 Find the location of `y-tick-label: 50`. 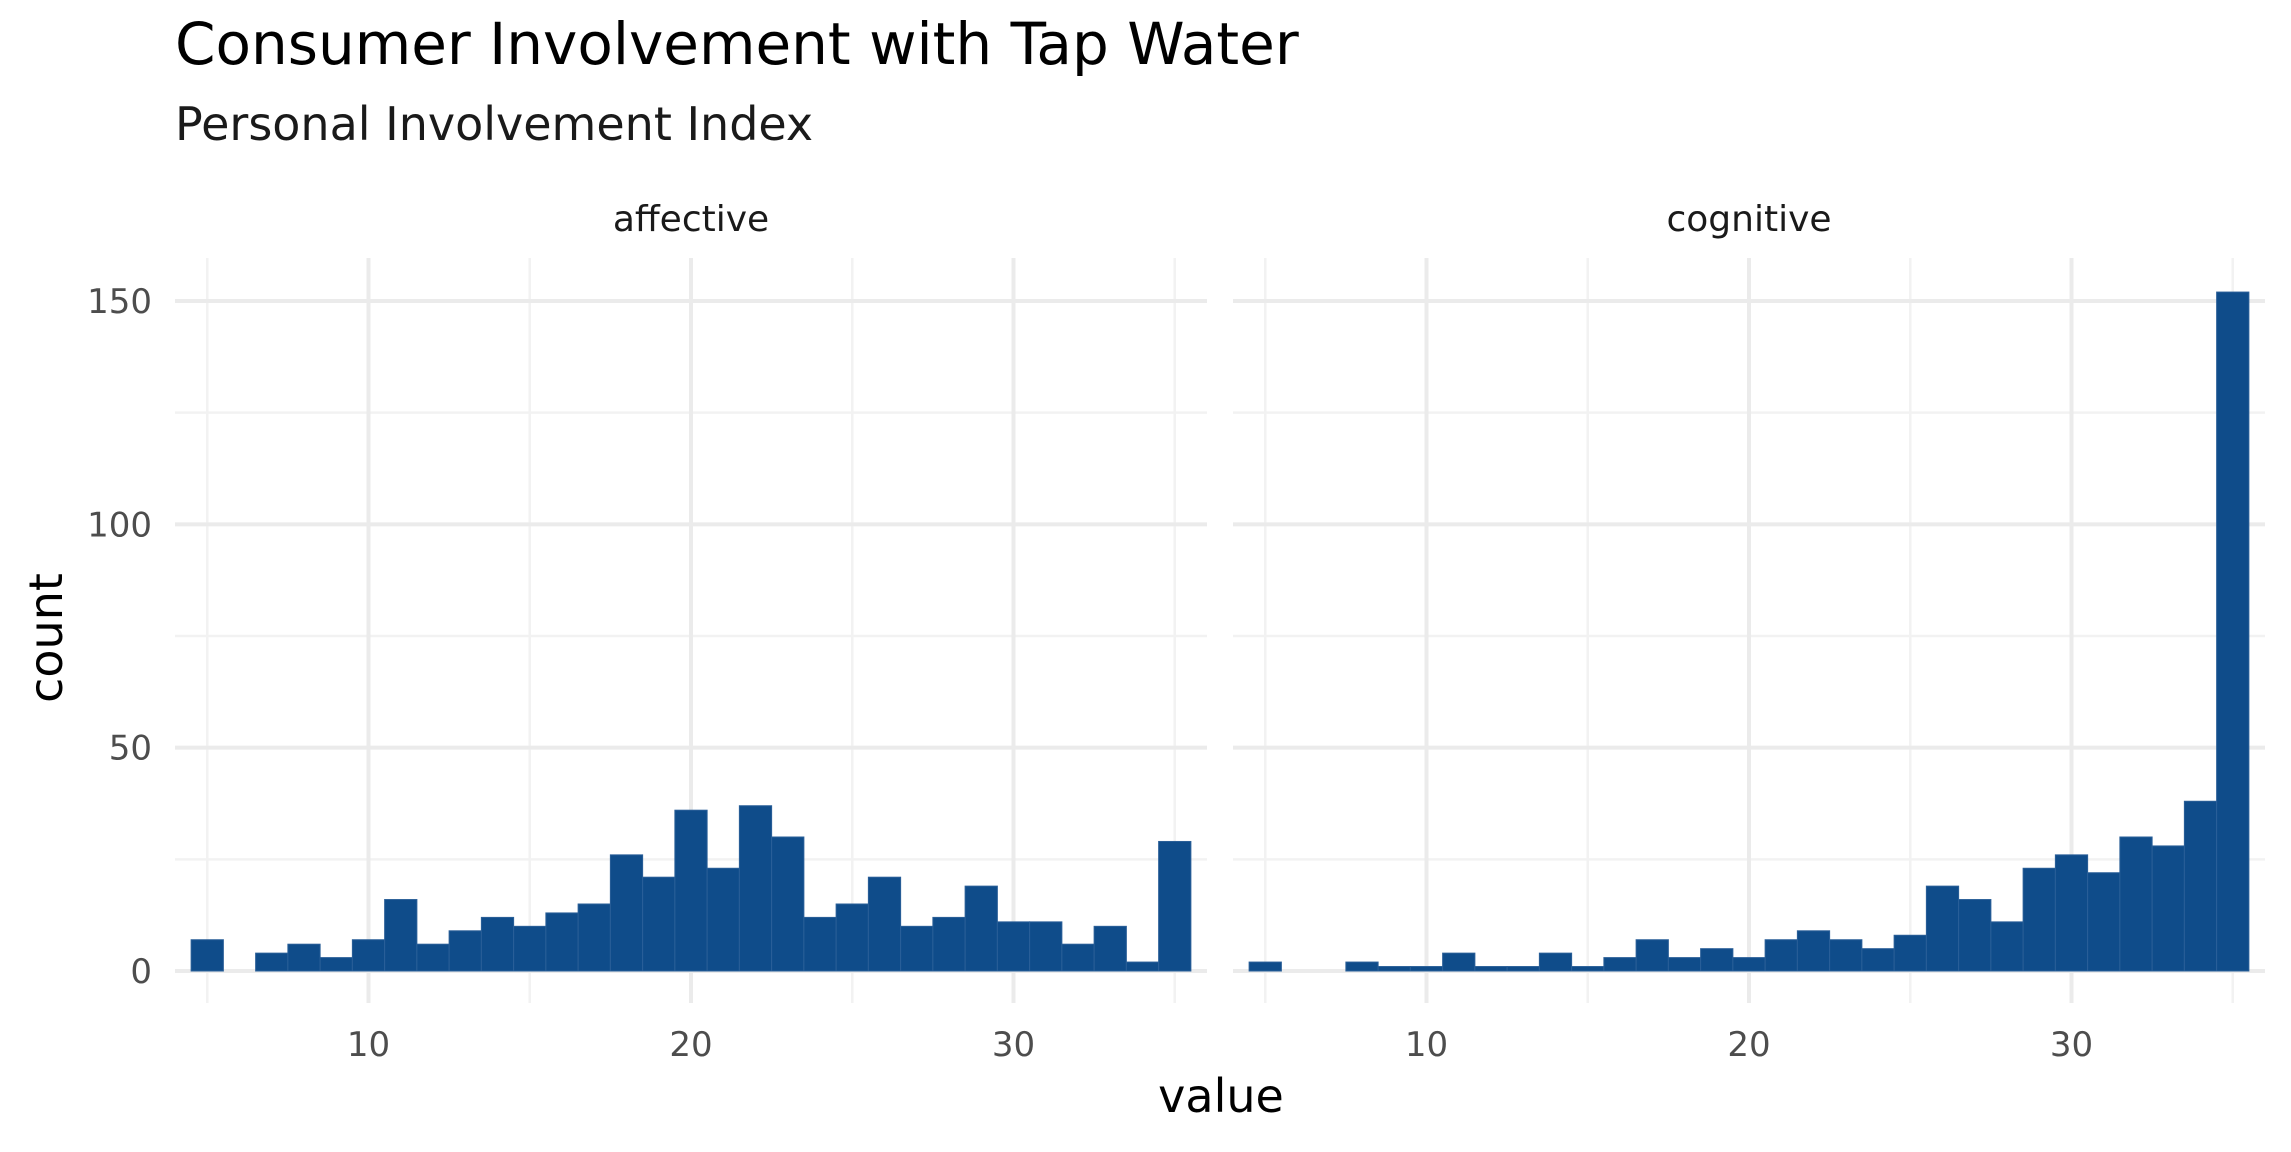

y-tick-label: 50 is located at coordinates (130, 749).